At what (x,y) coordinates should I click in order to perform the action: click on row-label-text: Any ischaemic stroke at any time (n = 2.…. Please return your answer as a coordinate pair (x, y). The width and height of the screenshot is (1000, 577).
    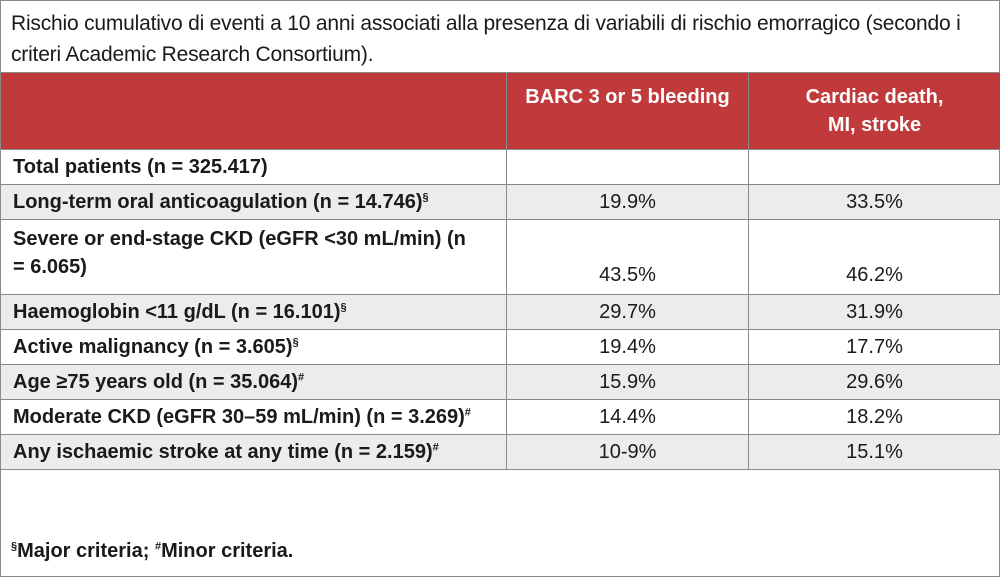
    Looking at the image, I should click on (223, 452).